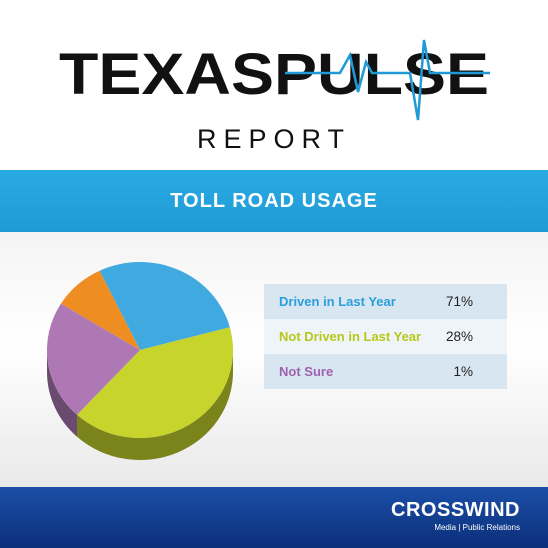 This screenshot has height=548, width=548. What do you see at coordinates (477, 527) in the screenshot?
I see `brand-tagline: Media | Public Relations` at bounding box center [477, 527].